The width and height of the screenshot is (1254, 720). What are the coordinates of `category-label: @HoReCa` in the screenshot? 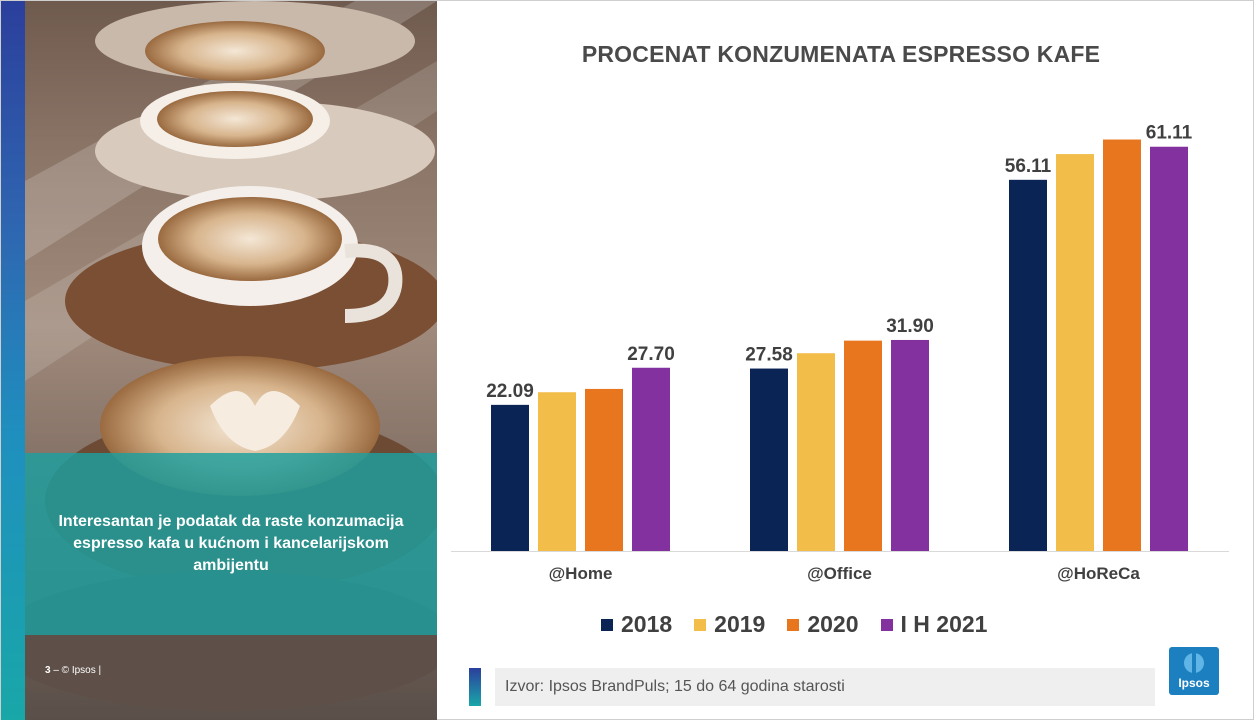 It's located at (1098, 573).